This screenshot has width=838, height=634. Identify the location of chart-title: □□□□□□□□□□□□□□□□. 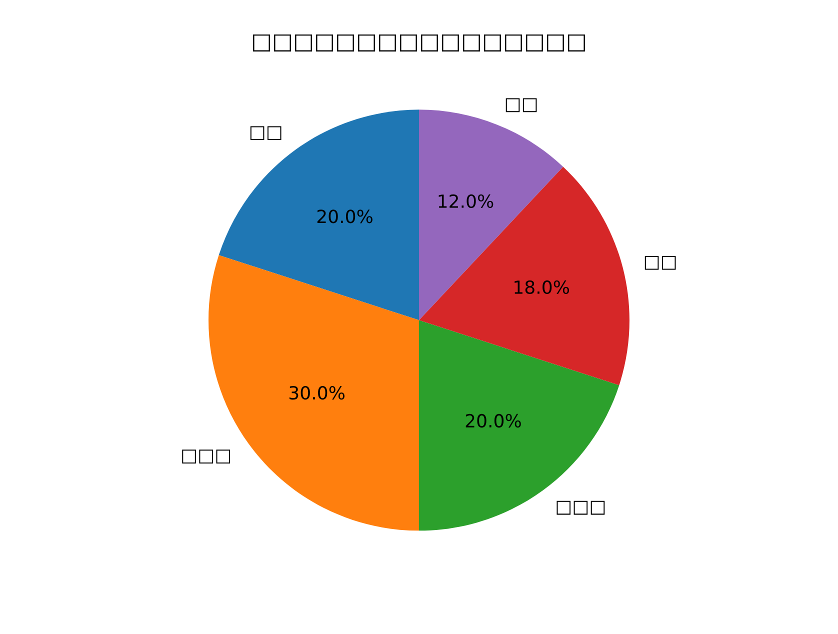
(419, 43).